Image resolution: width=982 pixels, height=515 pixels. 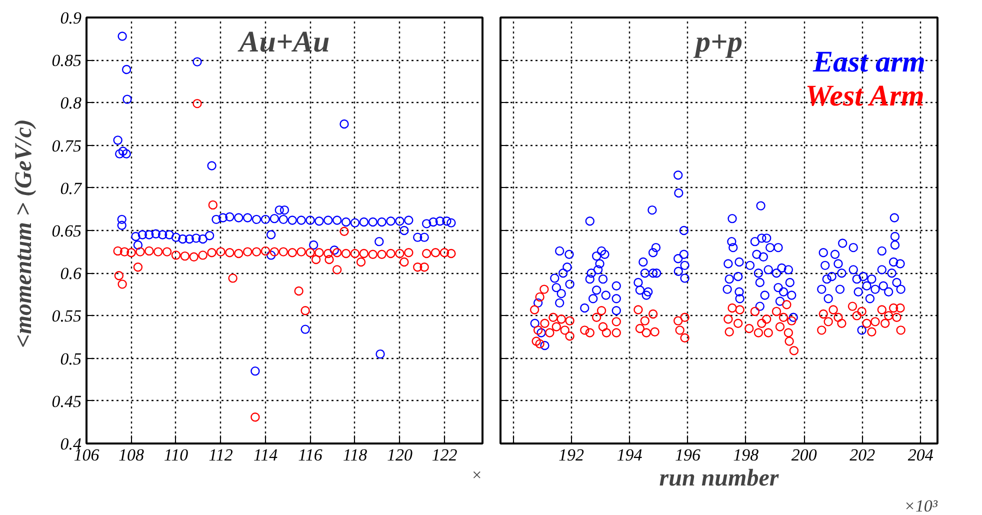 I want to click on x-tick-label: 110, so click(x=176, y=455).